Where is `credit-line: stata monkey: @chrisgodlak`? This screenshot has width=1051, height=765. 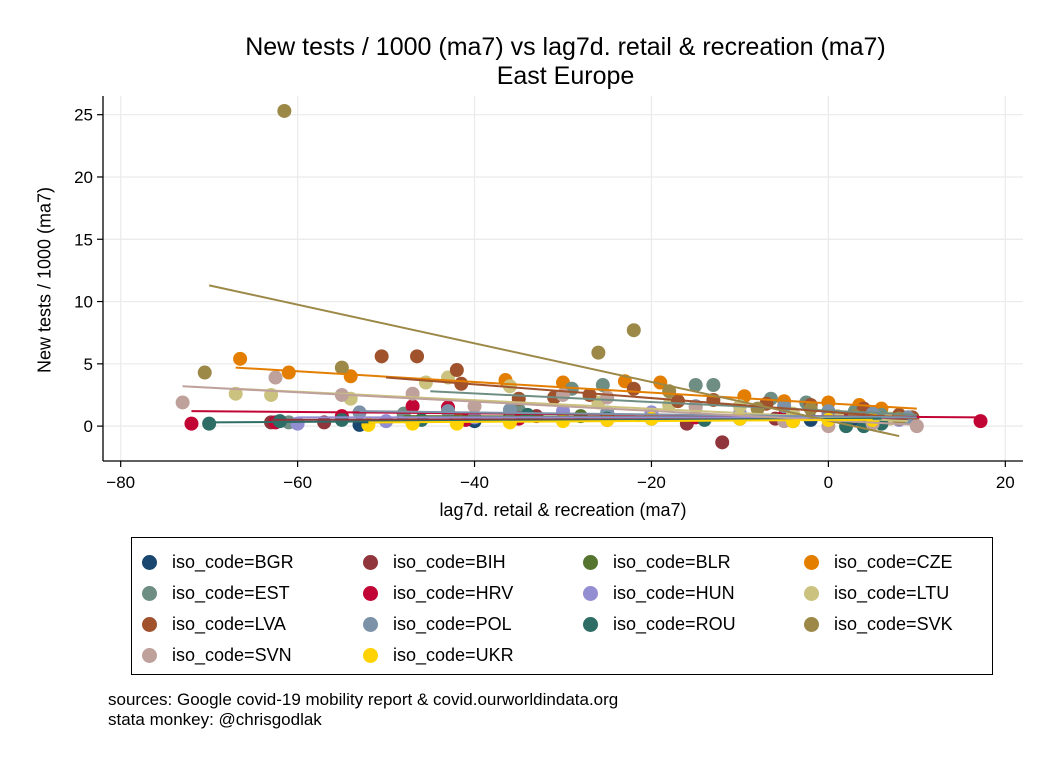 credit-line: stata monkey: @chrisgodlak is located at coordinates (215, 719).